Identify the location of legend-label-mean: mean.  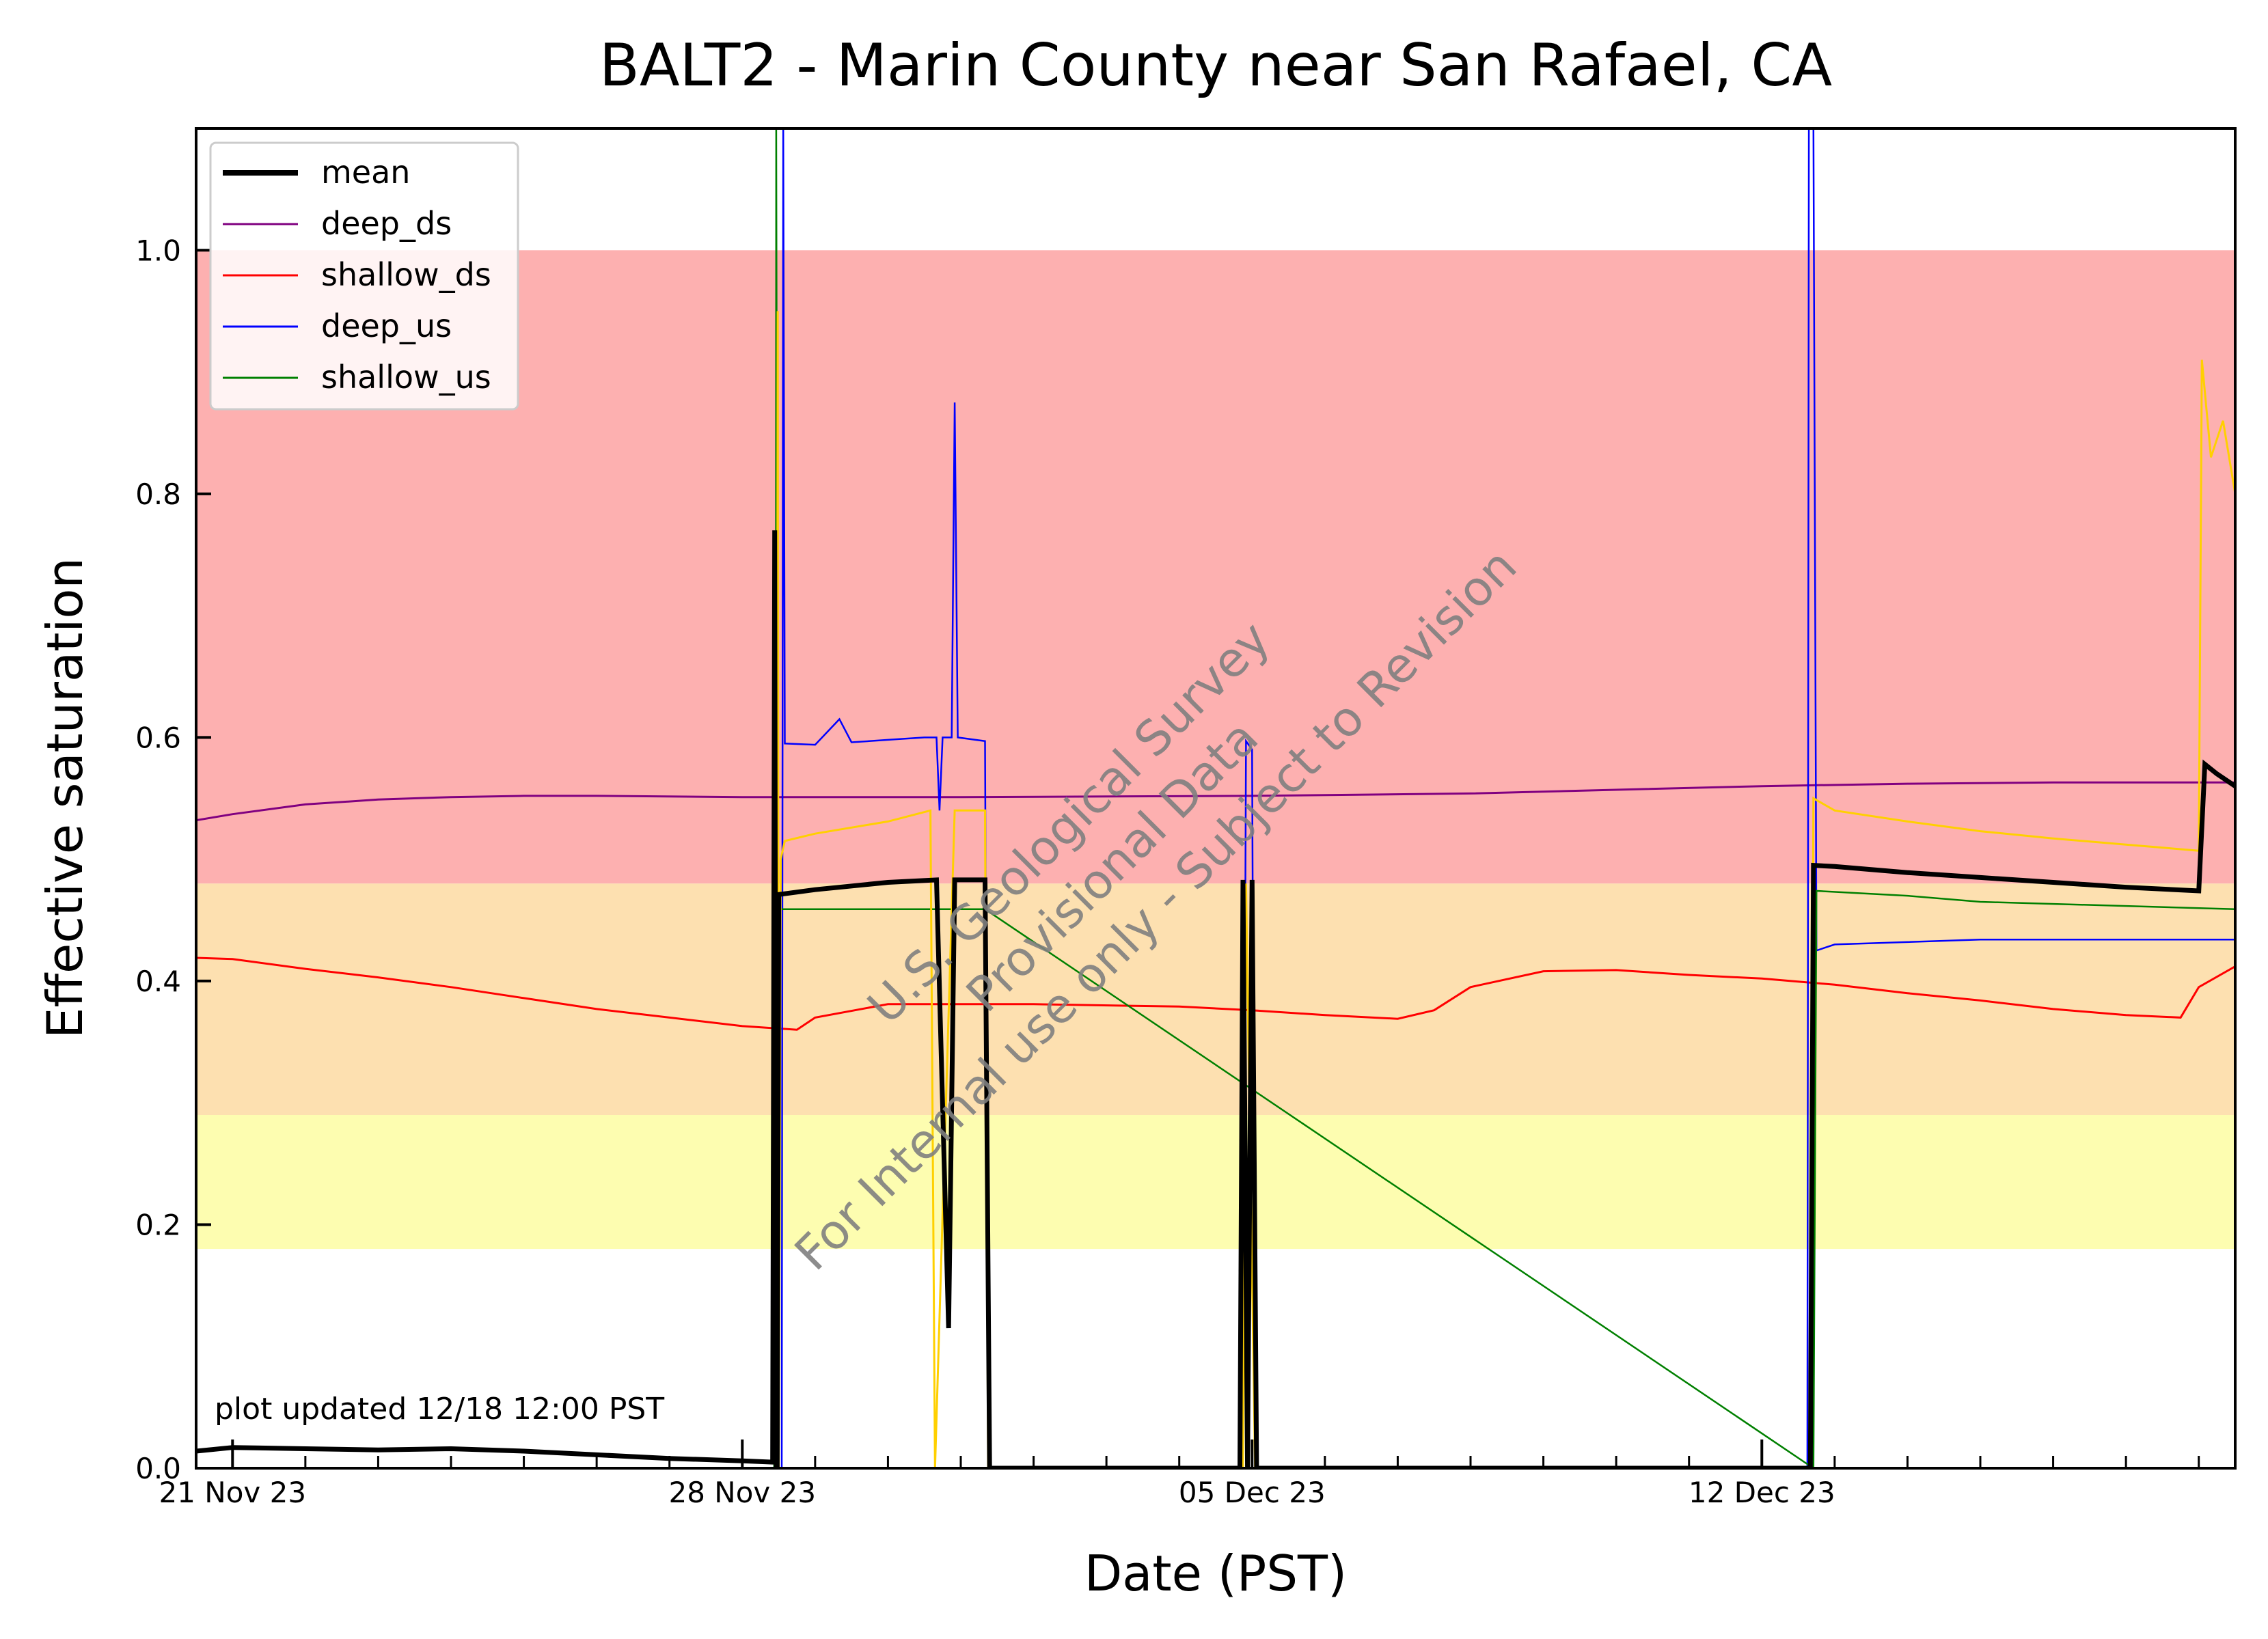
(365, 173).